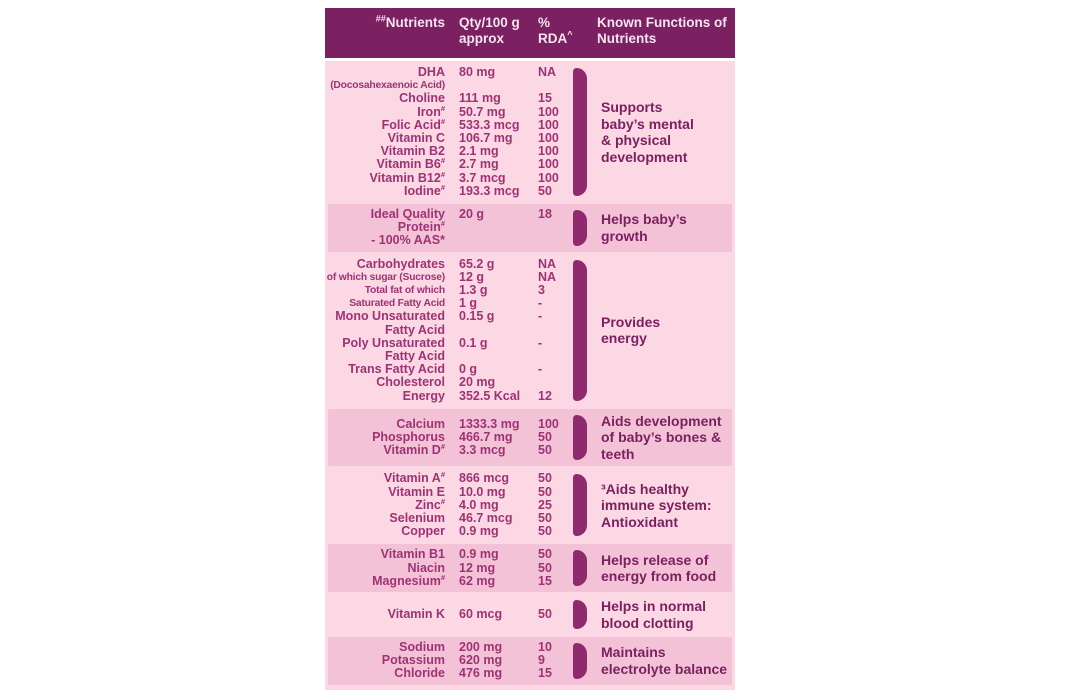 This screenshot has width=1068, height=690. What do you see at coordinates (449, 177) in the screenshot?
I see `nutrient-row: Vitamin B12# 3.7 mcg 100` at bounding box center [449, 177].